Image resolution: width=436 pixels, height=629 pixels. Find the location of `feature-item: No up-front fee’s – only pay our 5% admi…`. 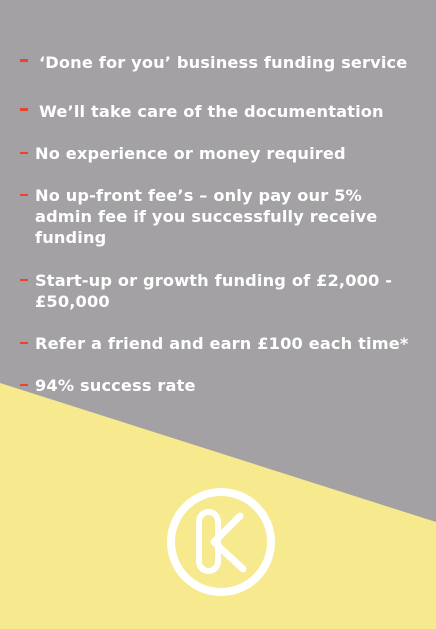

feature-item: No up-front fee’s – only pay our 5% admi… is located at coordinates (220, 216).